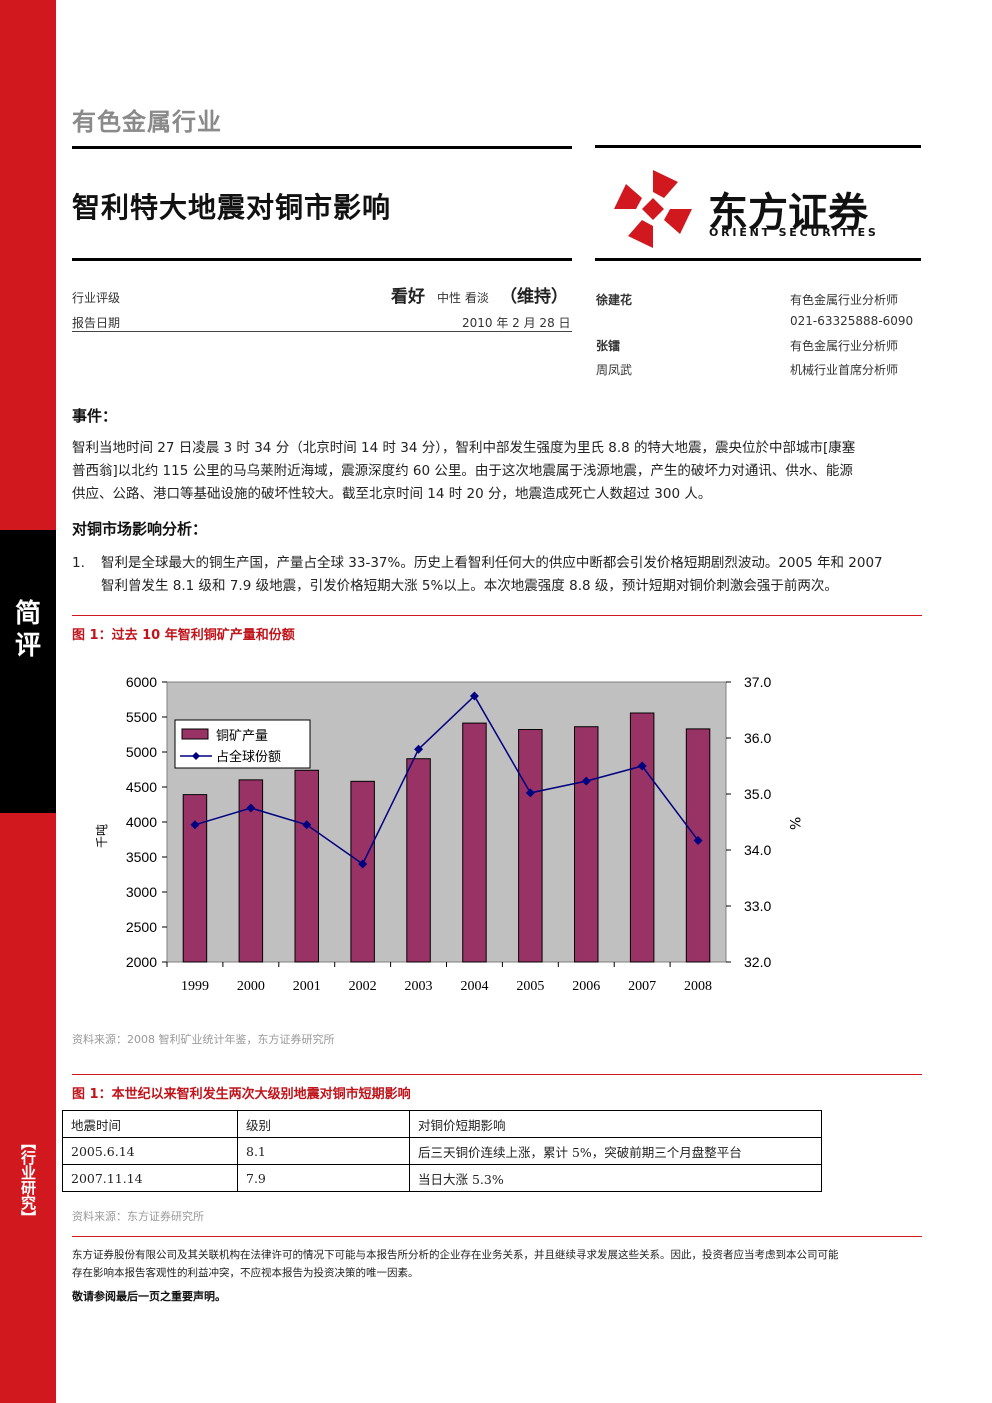 This screenshot has width=992, height=1403. What do you see at coordinates (516, 322) in the screenshot?
I see `report-date: 2010 年 2 月 28 日` at bounding box center [516, 322].